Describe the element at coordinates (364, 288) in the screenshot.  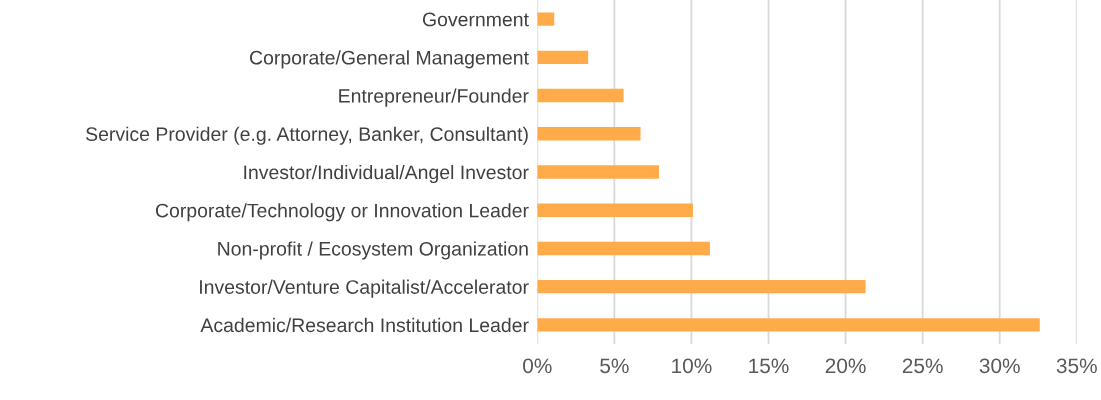
I see `y-tick-label: Investor/Venture Capitalist/Accelerator` at that location.